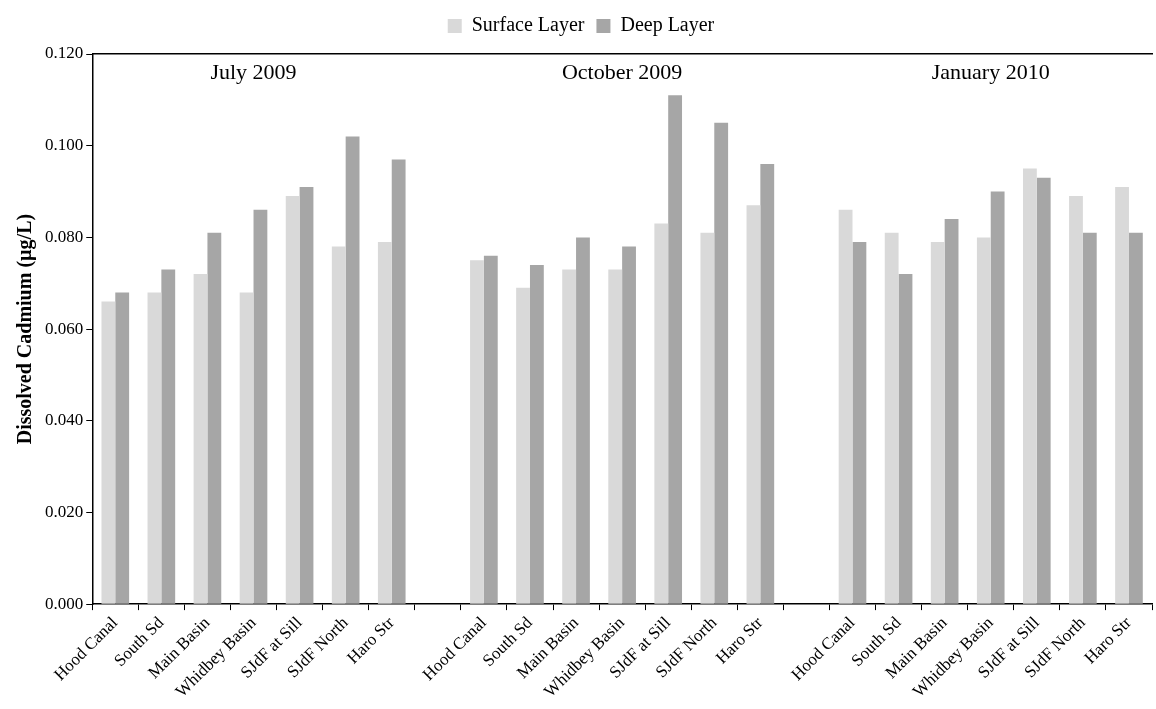 This screenshot has height=709, width=1156. What do you see at coordinates (253, 71) in the screenshot?
I see `annotation: July 2009` at bounding box center [253, 71].